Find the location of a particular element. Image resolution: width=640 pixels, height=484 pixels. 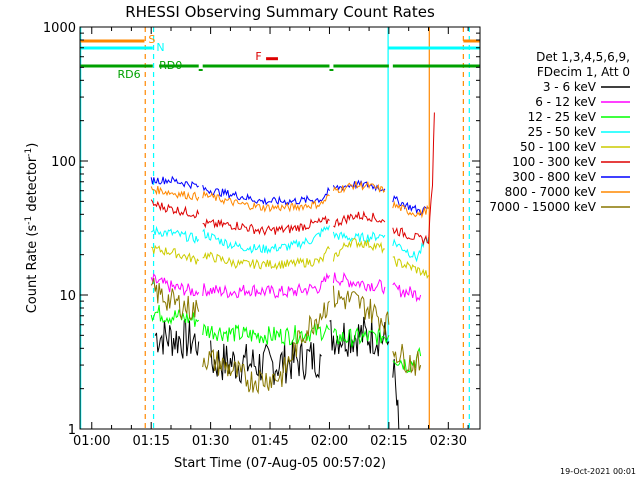

x-tick-label: 01:45 is located at coordinates (269, 441).